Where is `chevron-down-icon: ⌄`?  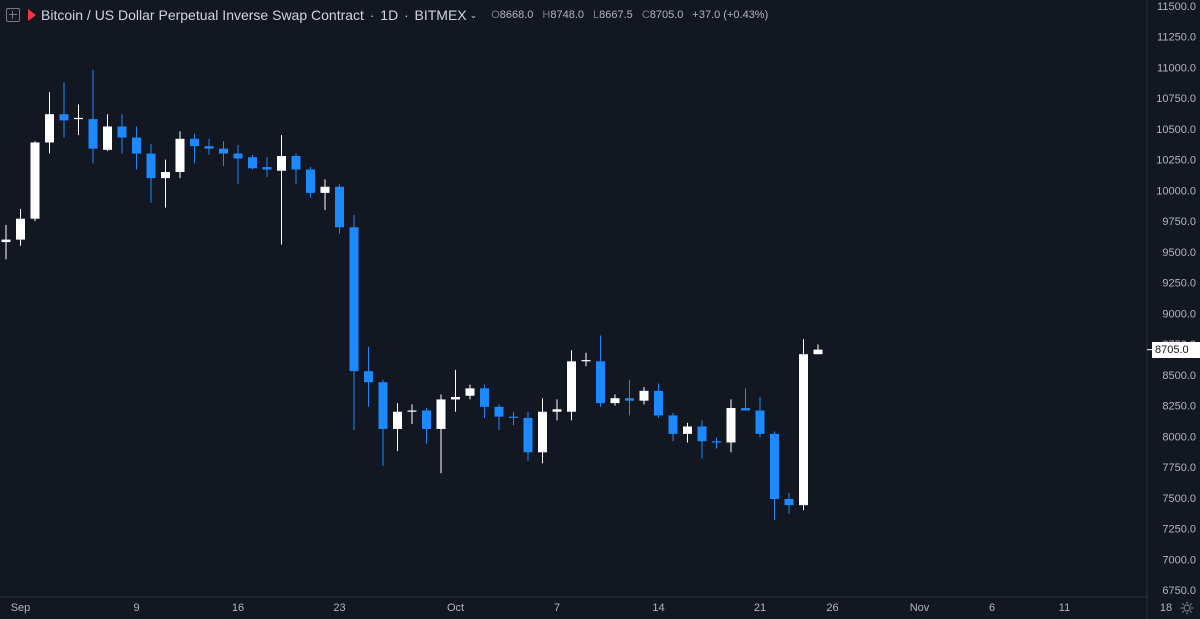 chevron-down-icon: ⌄ is located at coordinates (473, 14).